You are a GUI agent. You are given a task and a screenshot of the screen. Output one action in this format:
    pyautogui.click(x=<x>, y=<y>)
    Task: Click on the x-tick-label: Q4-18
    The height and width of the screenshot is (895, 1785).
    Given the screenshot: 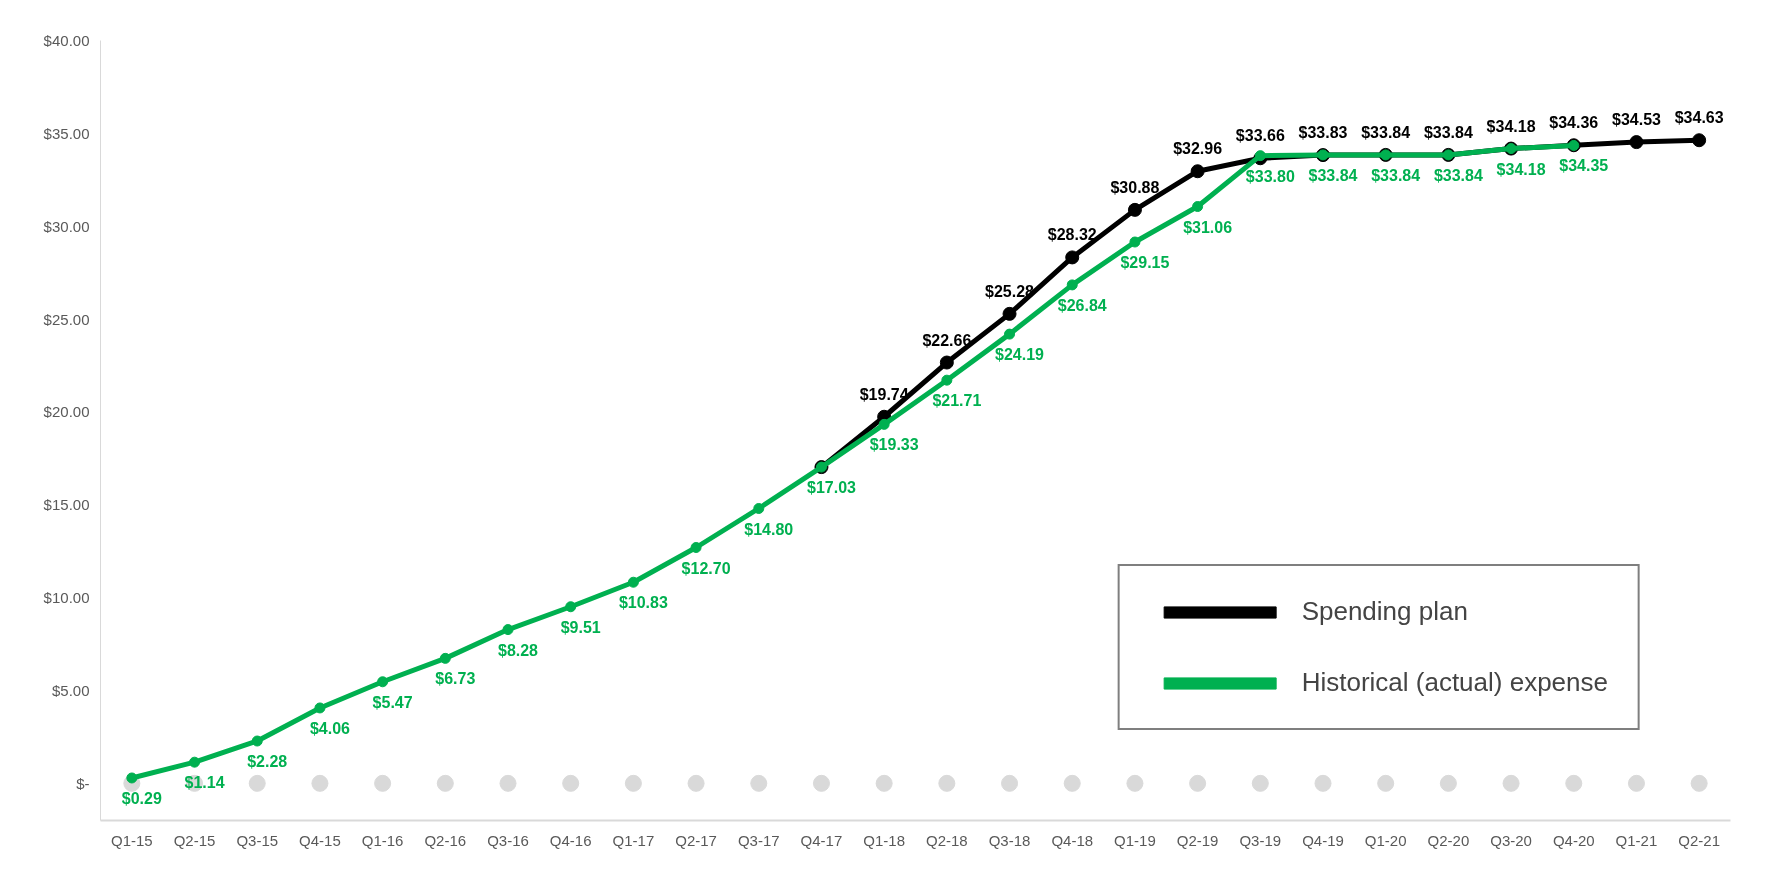 What is the action you would take?
    pyautogui.click(x=1072, y=840)
    